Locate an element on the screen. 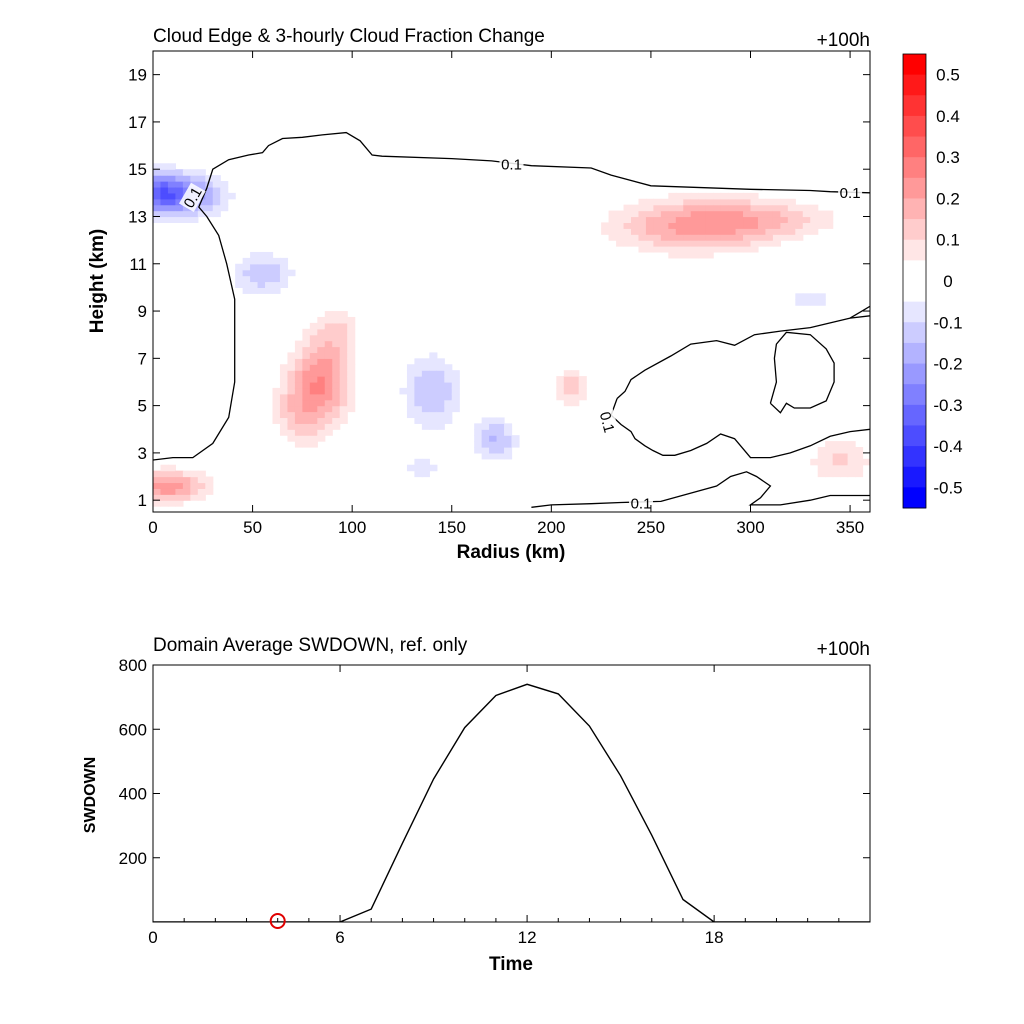 Image resolution: width=1024 pixels, height=1024 pixels. y-tick-label: 200 is located at coordinates (133, 858).